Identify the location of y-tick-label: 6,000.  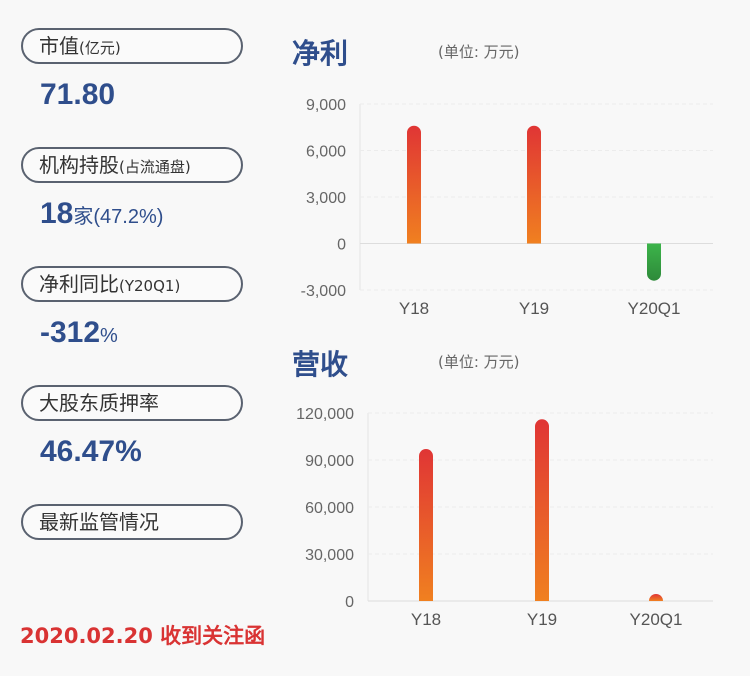
(326, 152).